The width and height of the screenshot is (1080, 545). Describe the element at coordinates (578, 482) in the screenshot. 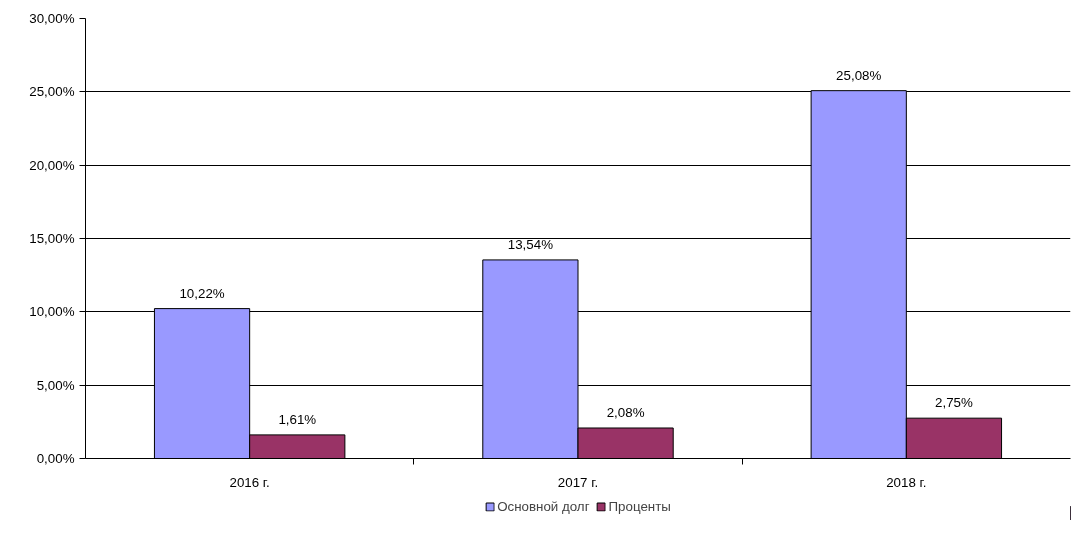

I see `x-tick-label: 2017 г.` at that location.